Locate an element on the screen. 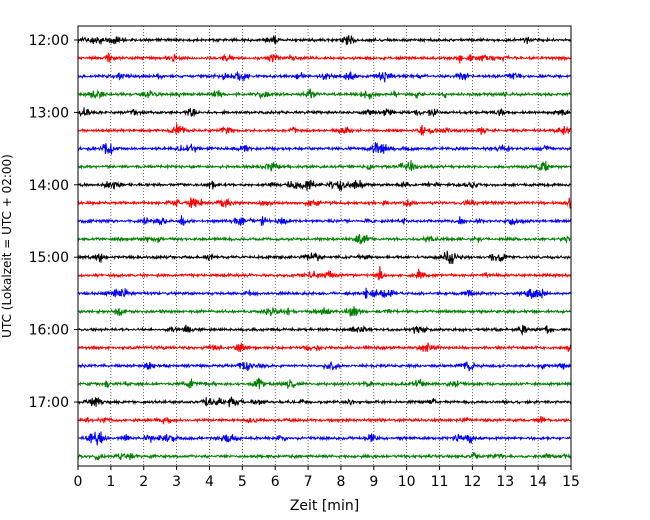 Image resolution: width=650 pixels, height=520 pixels. y-tick-label: 12:00 is located at coordinates (49, 41).